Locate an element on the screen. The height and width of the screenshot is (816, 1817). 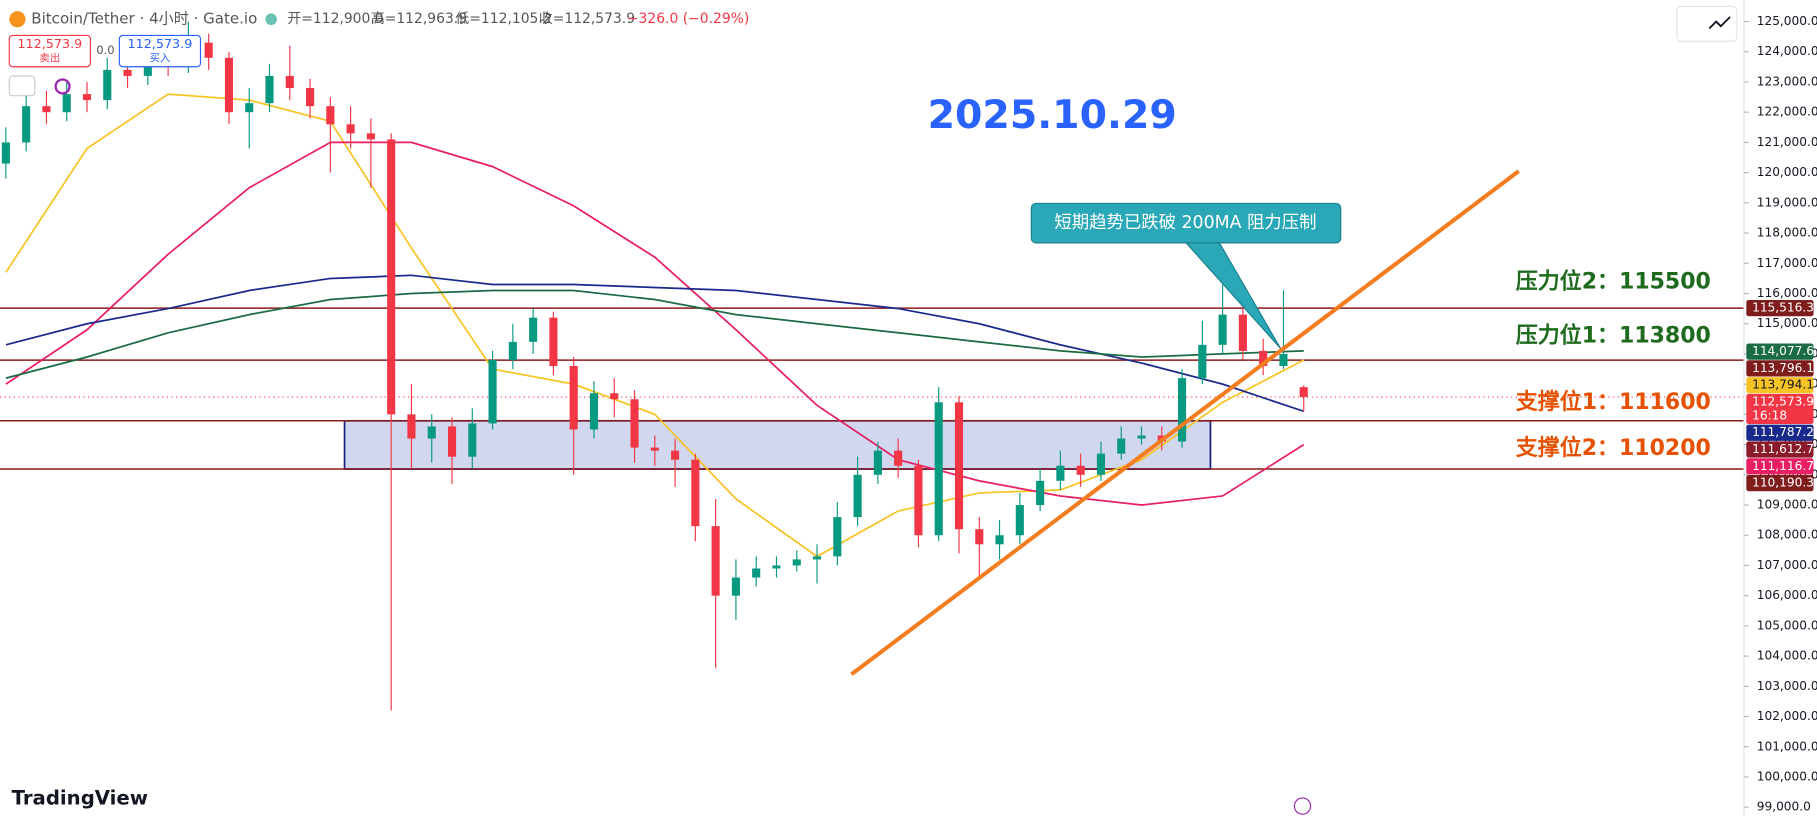
ohlc-open: 开=112,900.0 is located at coordinates (335, 19).